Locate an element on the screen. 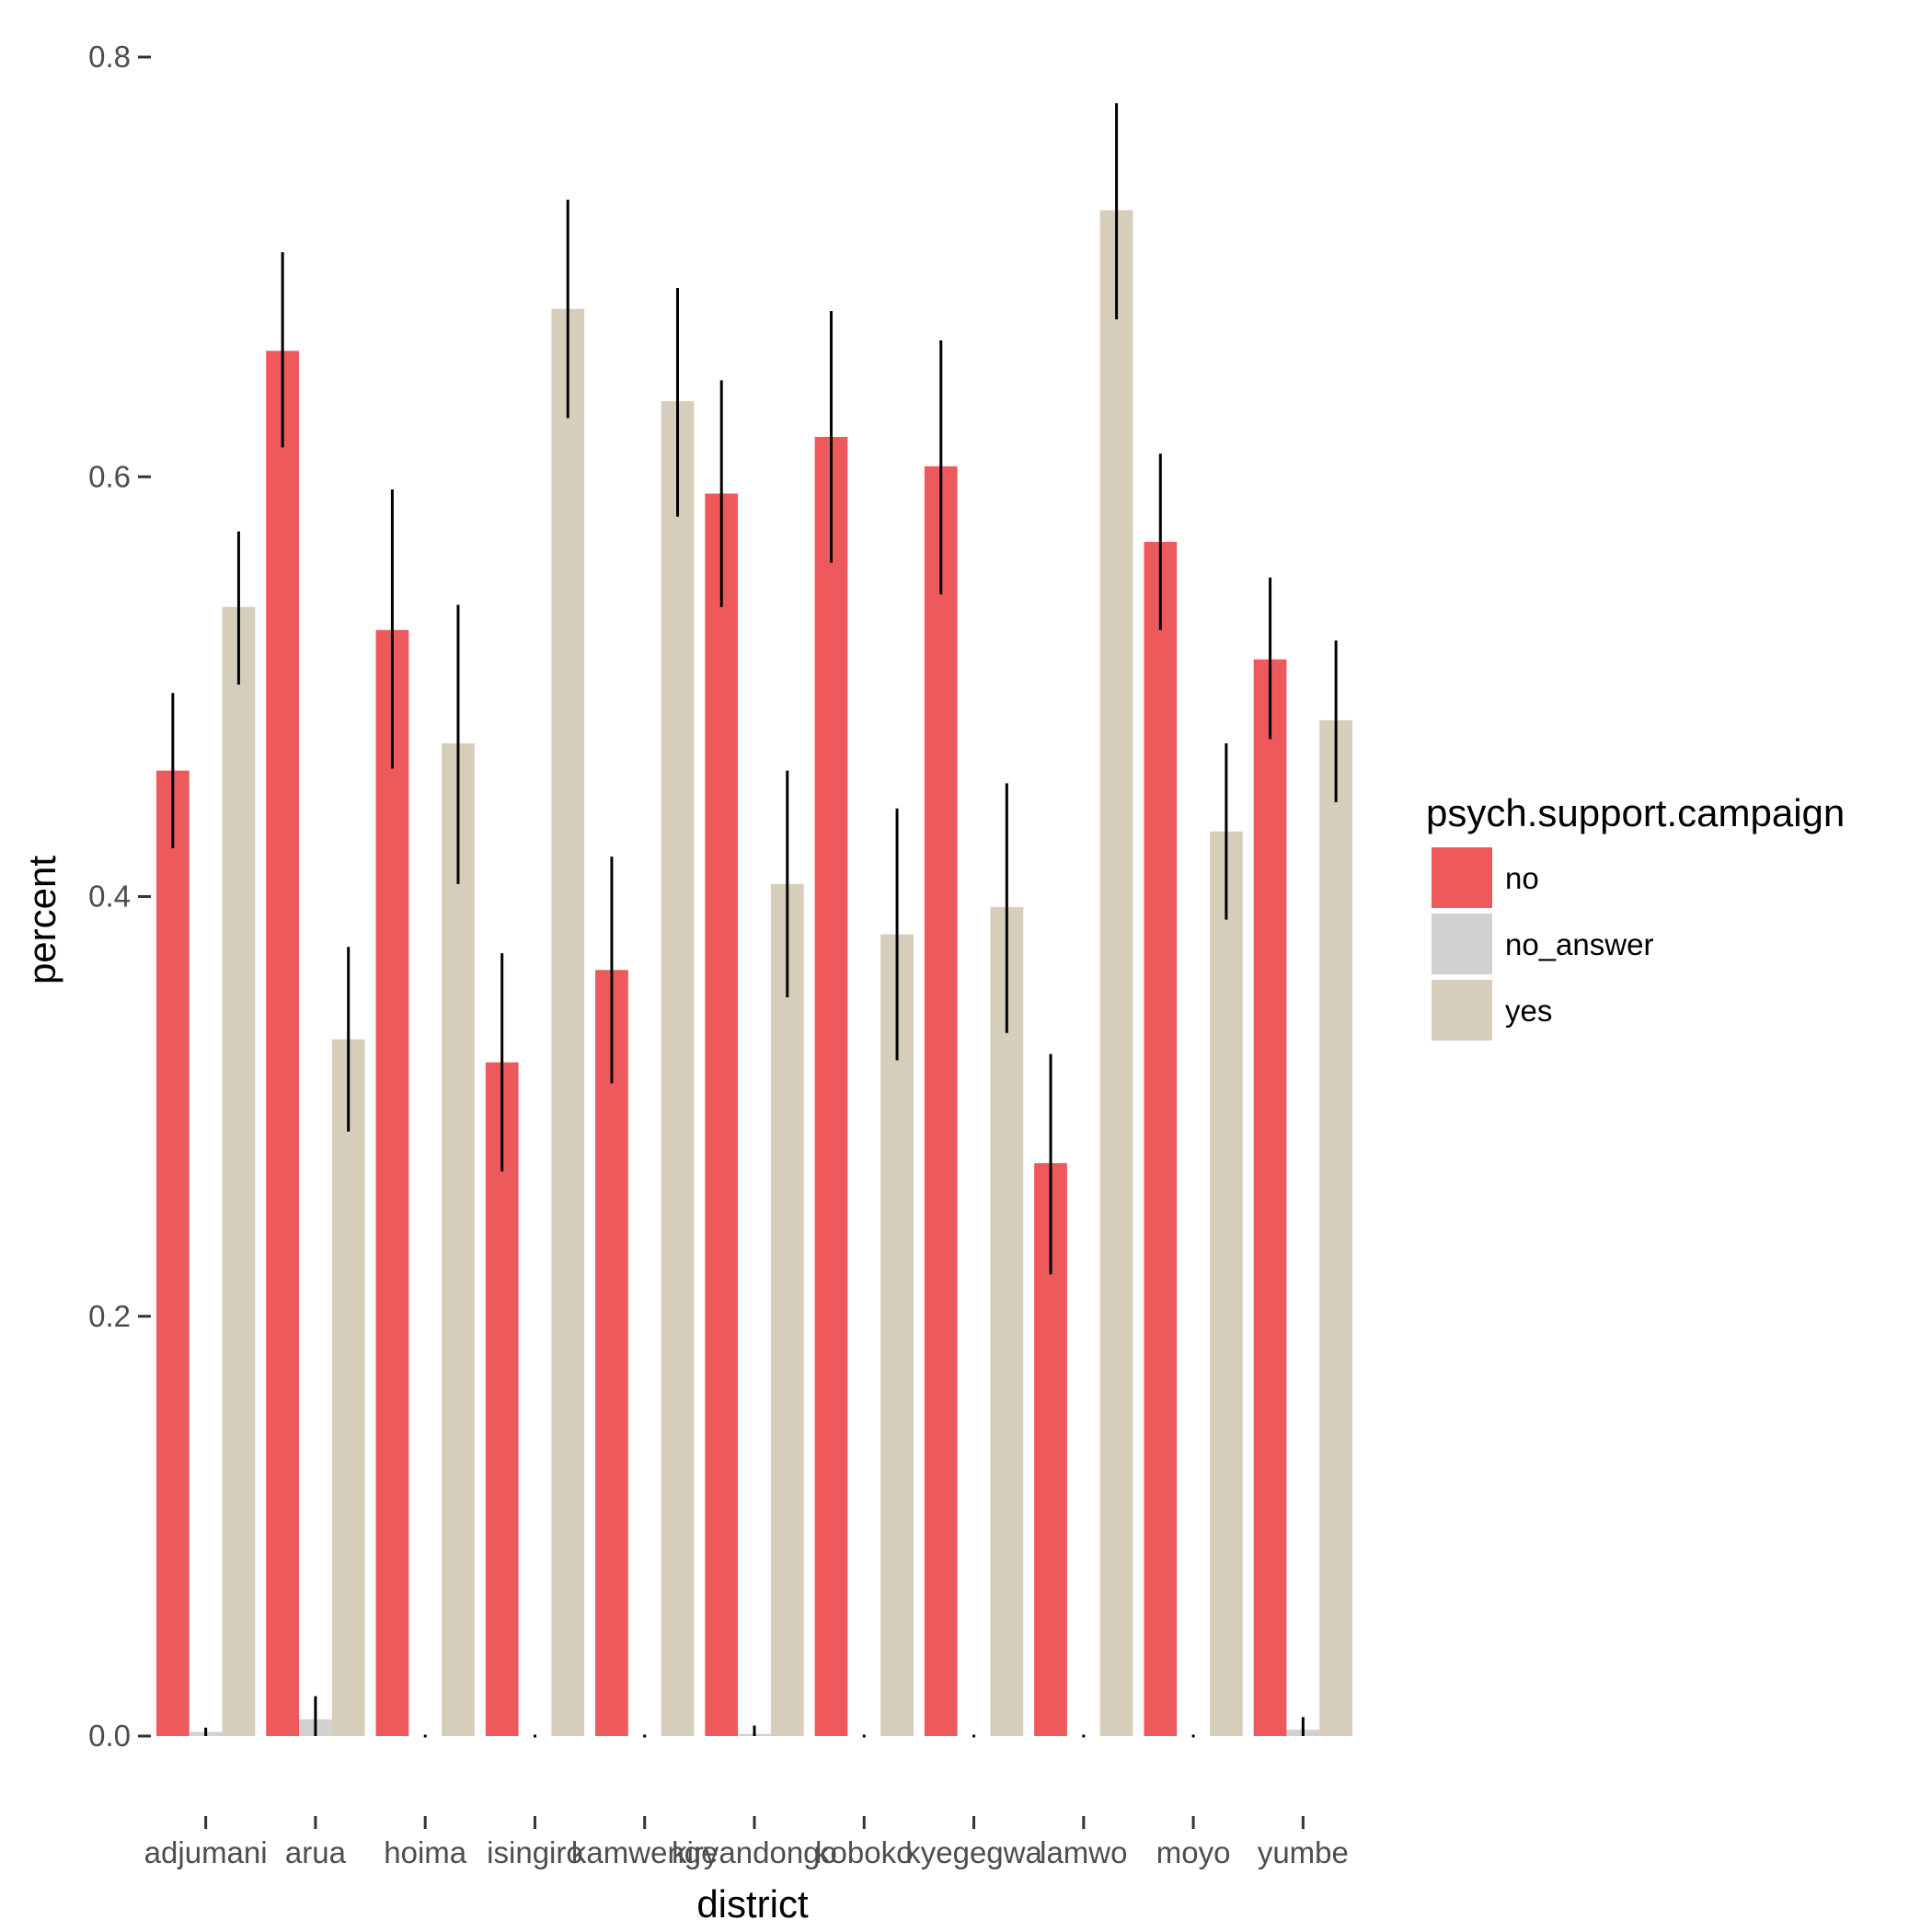  bar-yes-hoima is located at coordinates (458, 1239).